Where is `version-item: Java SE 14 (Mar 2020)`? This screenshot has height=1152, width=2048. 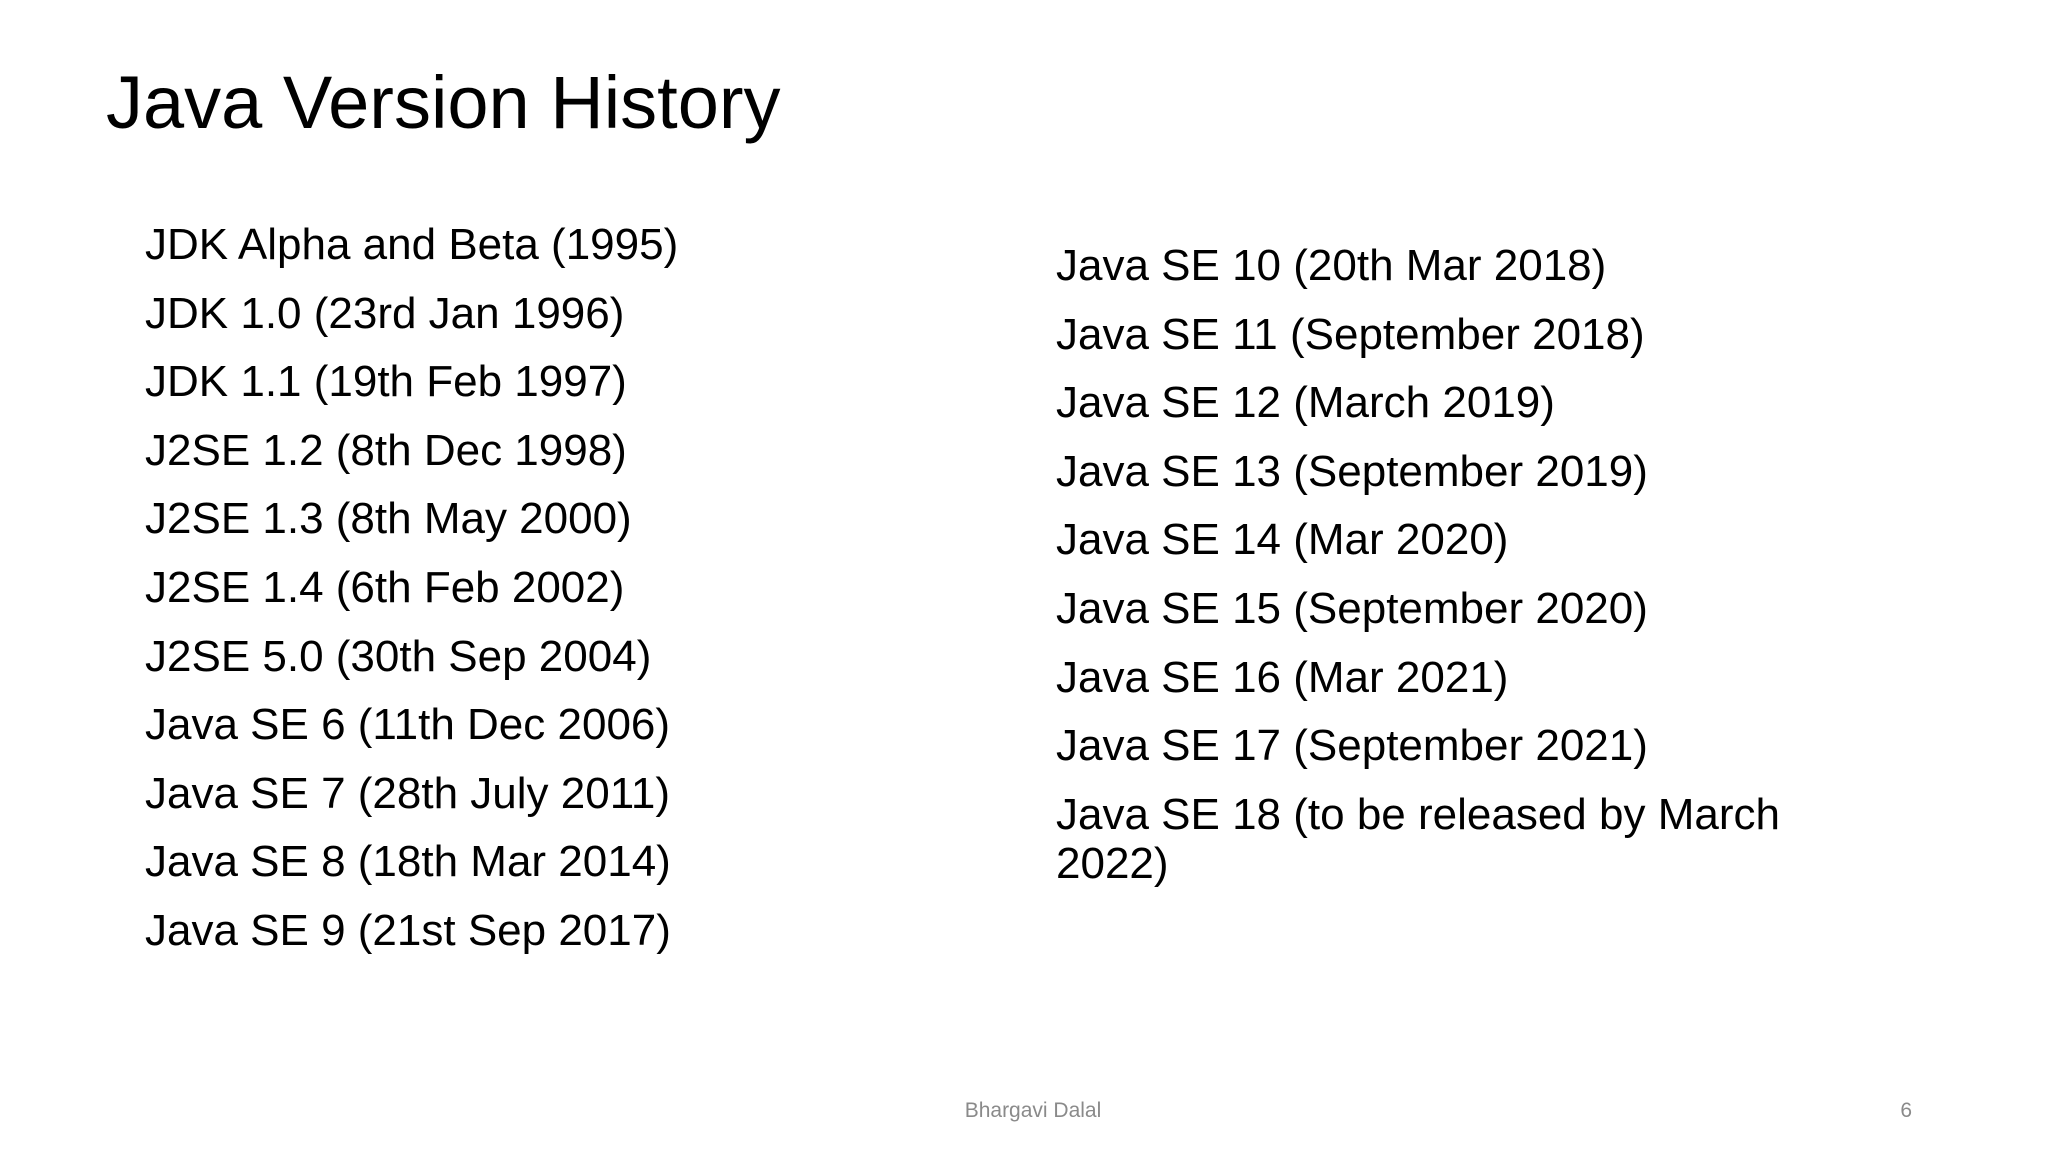 version-item: Java SE 14 (Mar 2020) is located at coordinates (1282, 540).